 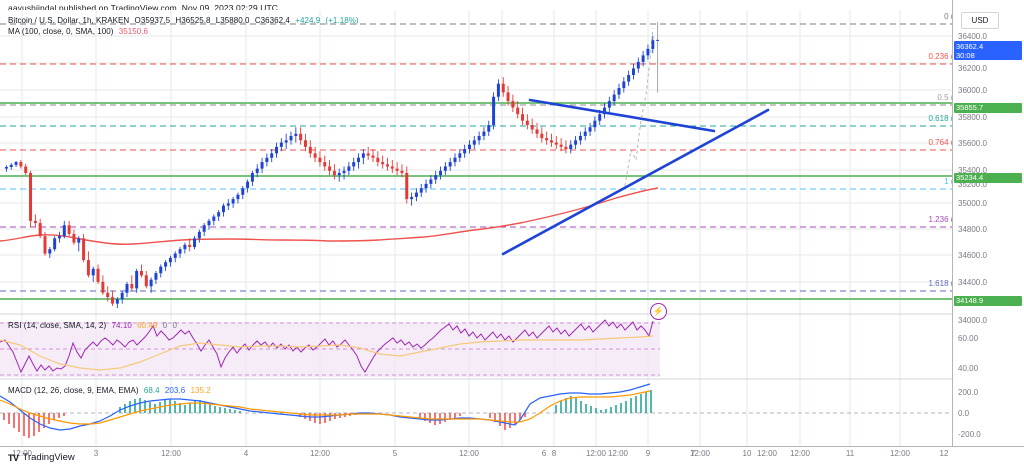 What do you see at coordinates (988, 301) in the screenshot?
I see `level-price-badge: 34148.9` at bounding box center [988, 301].